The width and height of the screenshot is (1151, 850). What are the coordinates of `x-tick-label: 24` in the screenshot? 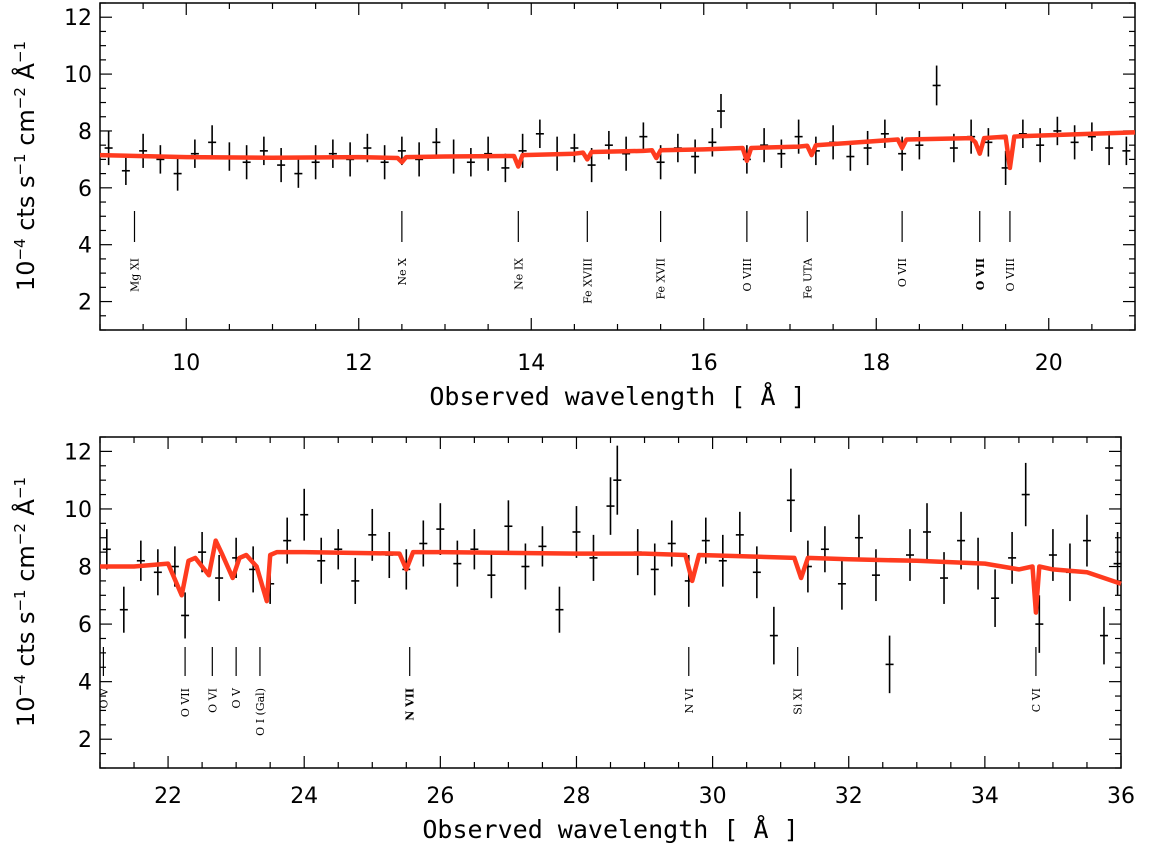 It's located at (304, 796).